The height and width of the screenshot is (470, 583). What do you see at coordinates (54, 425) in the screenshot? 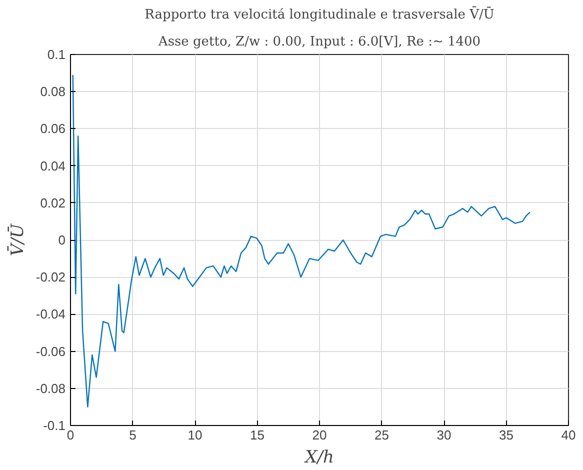
I see `y-tick-label: -0.1` at bounding box center [54, 425].